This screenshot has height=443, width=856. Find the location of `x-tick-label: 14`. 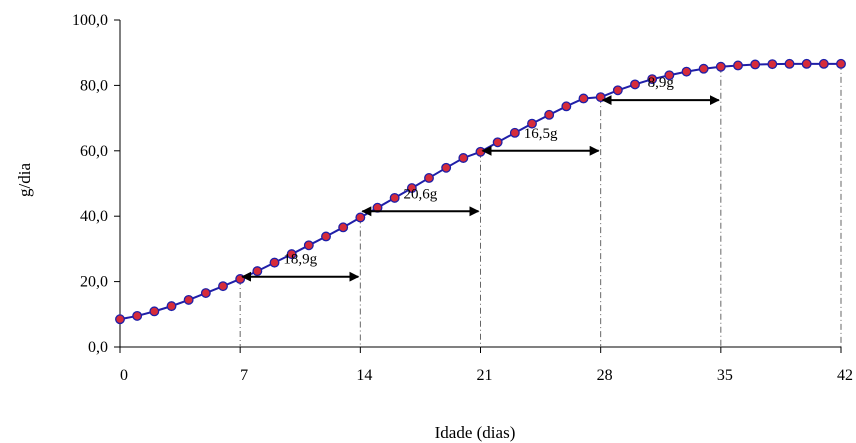

x-tick-label: 14 is located at coordinates (364, 375).